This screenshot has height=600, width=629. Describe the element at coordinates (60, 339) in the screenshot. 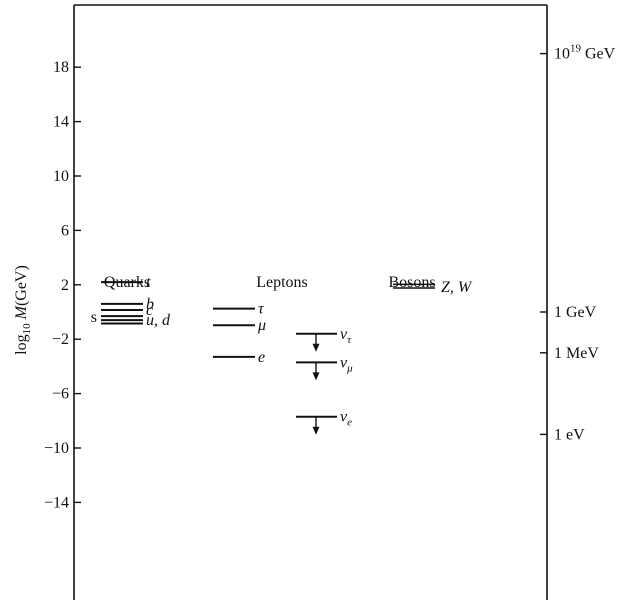

I see `left-tick-label: −2` at that location.